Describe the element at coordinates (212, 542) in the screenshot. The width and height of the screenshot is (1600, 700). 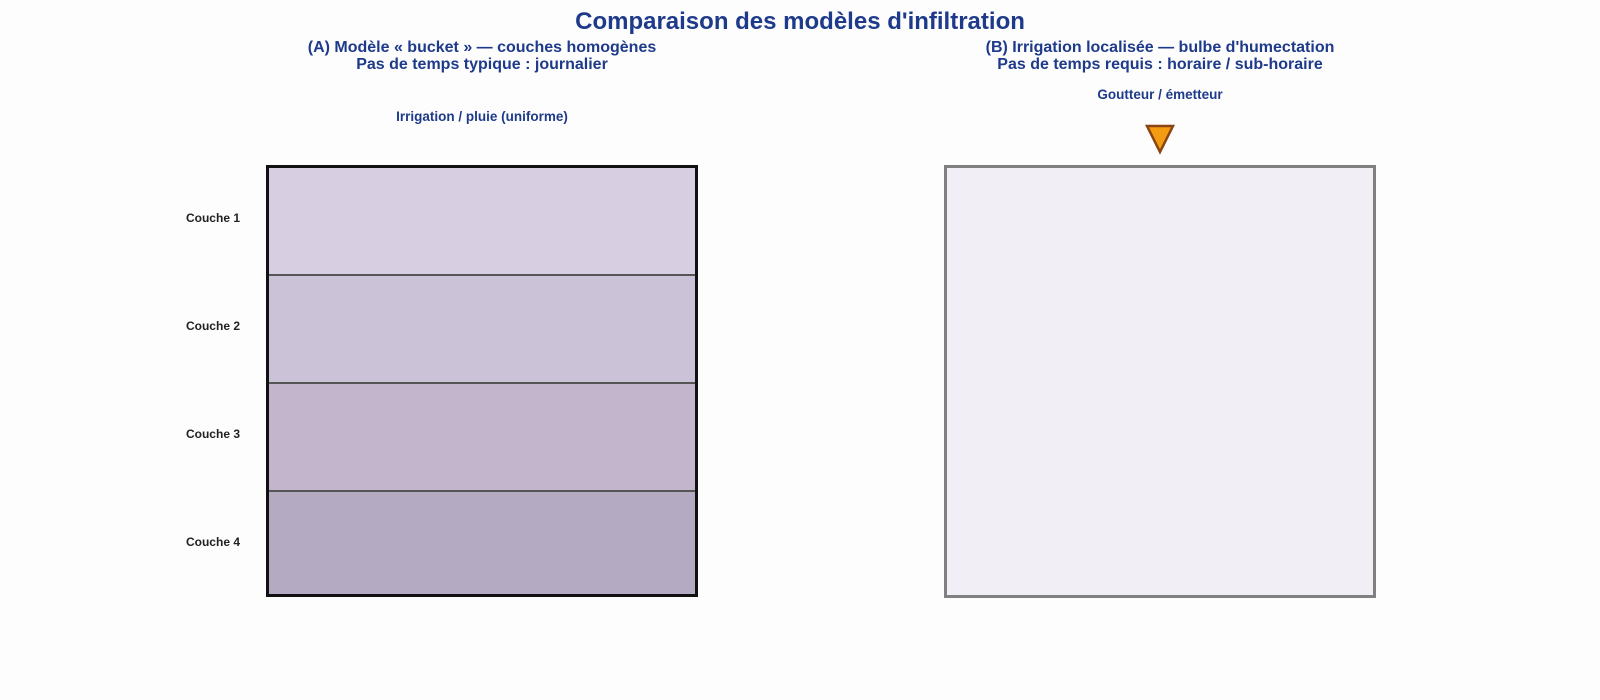
I see `layer-label-4: Couche 4` at that location.